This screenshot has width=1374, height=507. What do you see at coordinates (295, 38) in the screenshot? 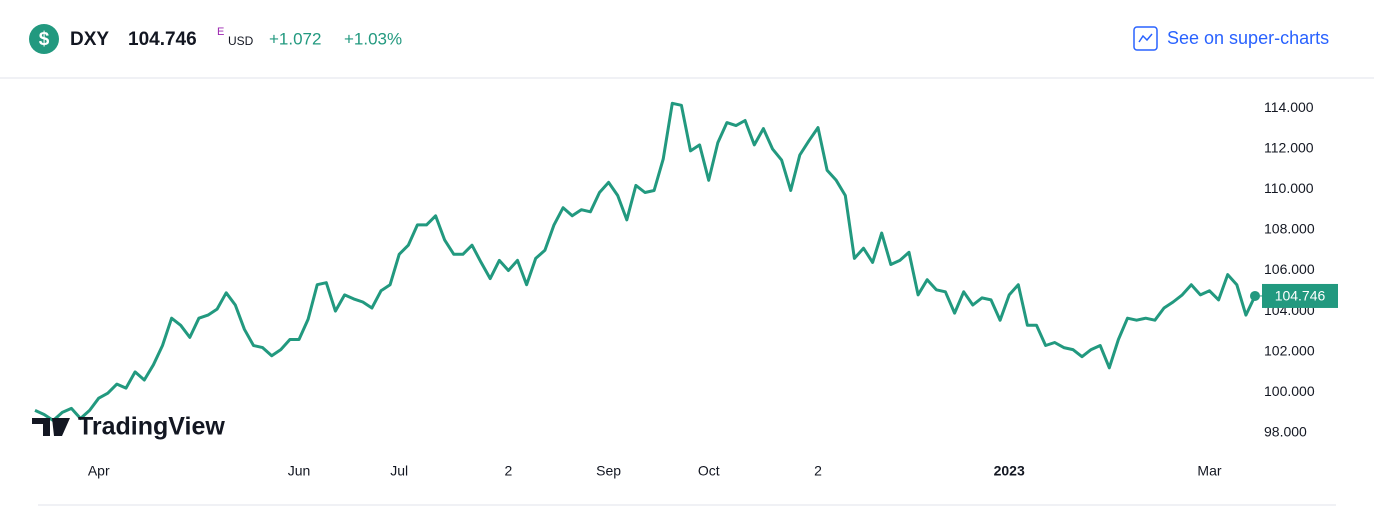
I see `change: +1.072` at bounding box center [295, 38].